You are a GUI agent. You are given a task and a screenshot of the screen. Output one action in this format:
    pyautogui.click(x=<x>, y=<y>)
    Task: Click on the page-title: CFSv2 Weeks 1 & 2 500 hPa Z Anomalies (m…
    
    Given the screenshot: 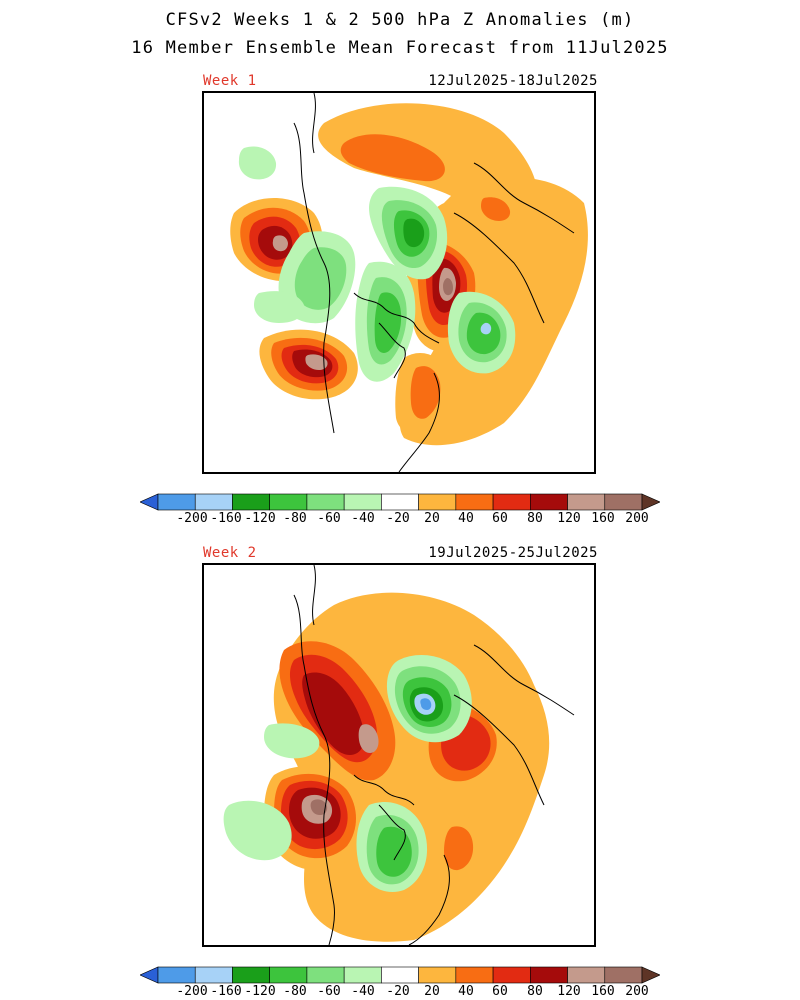 What is the action you would take?
    pyautogui.click(x=400, y=20)
    